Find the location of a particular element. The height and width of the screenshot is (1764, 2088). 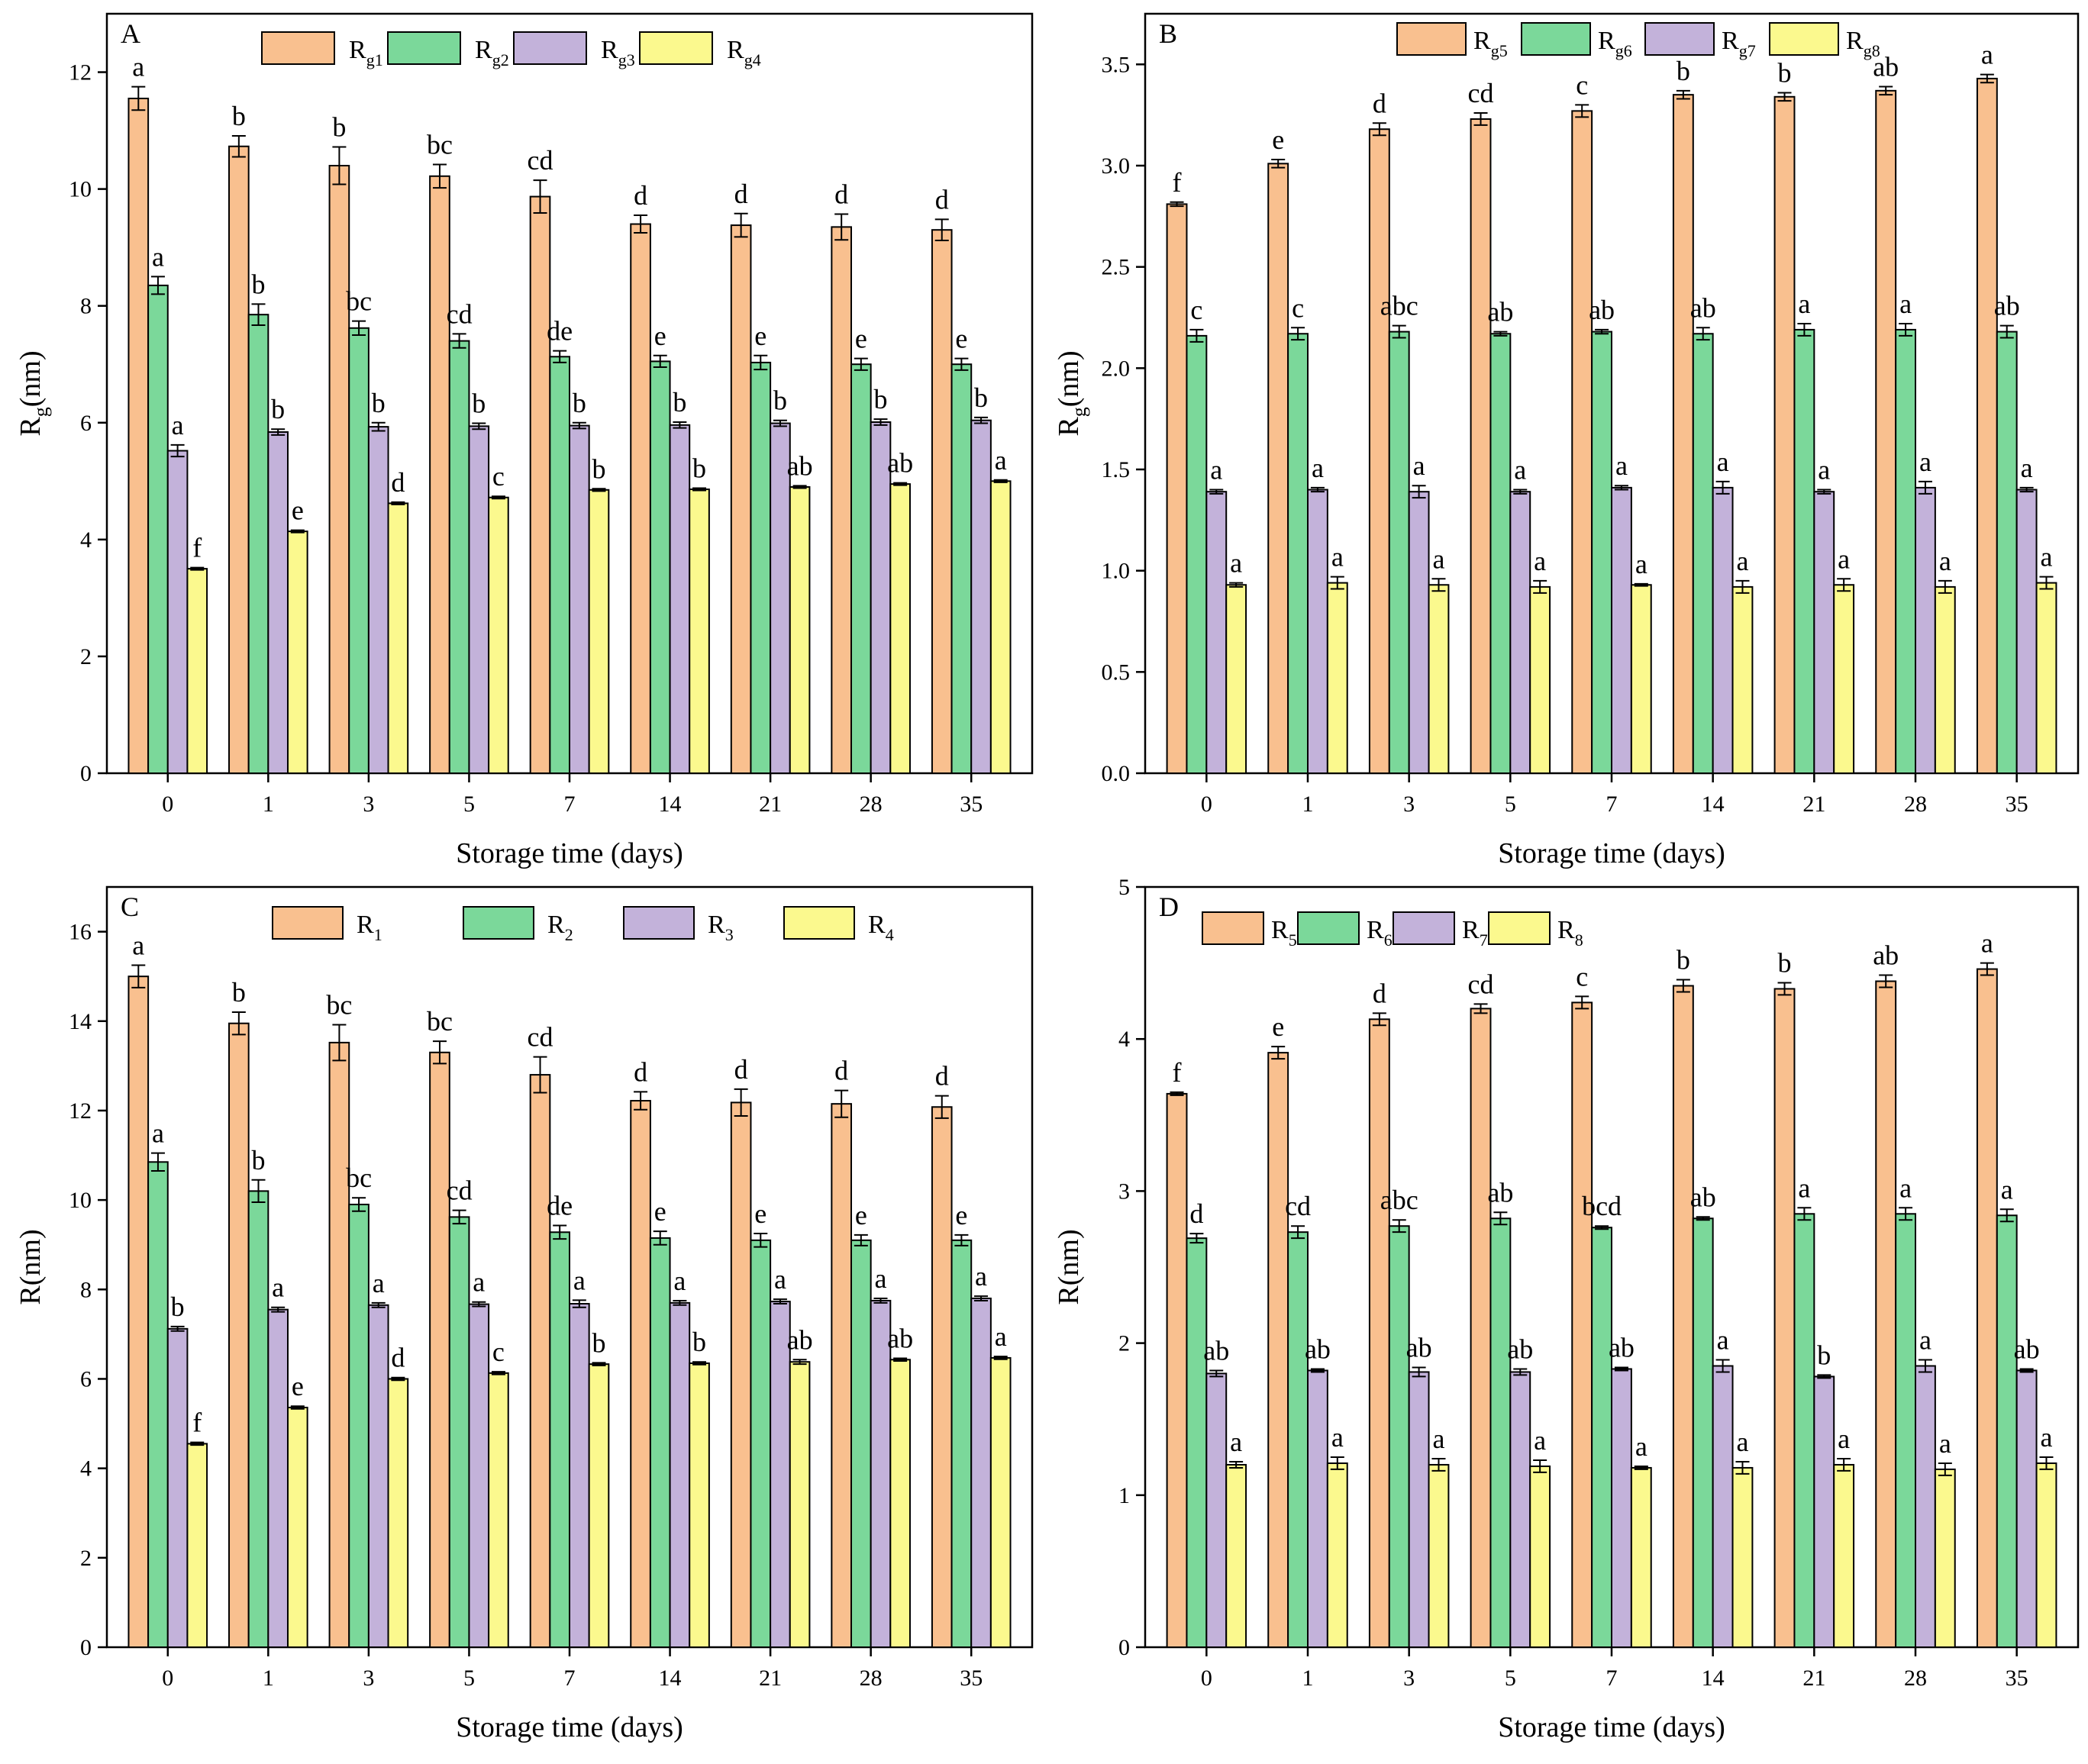

y-tick-label: 1 is located at coordinates (1124, 1495).